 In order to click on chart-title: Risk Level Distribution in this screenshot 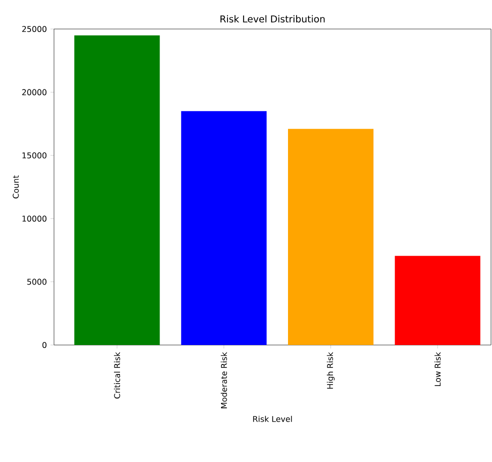, I will do `click(272, 19)`.